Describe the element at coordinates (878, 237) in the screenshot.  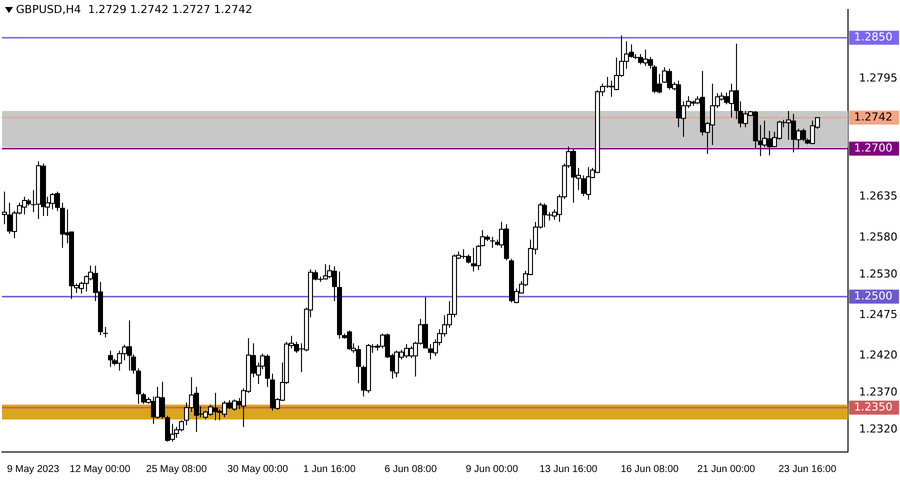
I see `y-tick-label: 1.2580` at that location.